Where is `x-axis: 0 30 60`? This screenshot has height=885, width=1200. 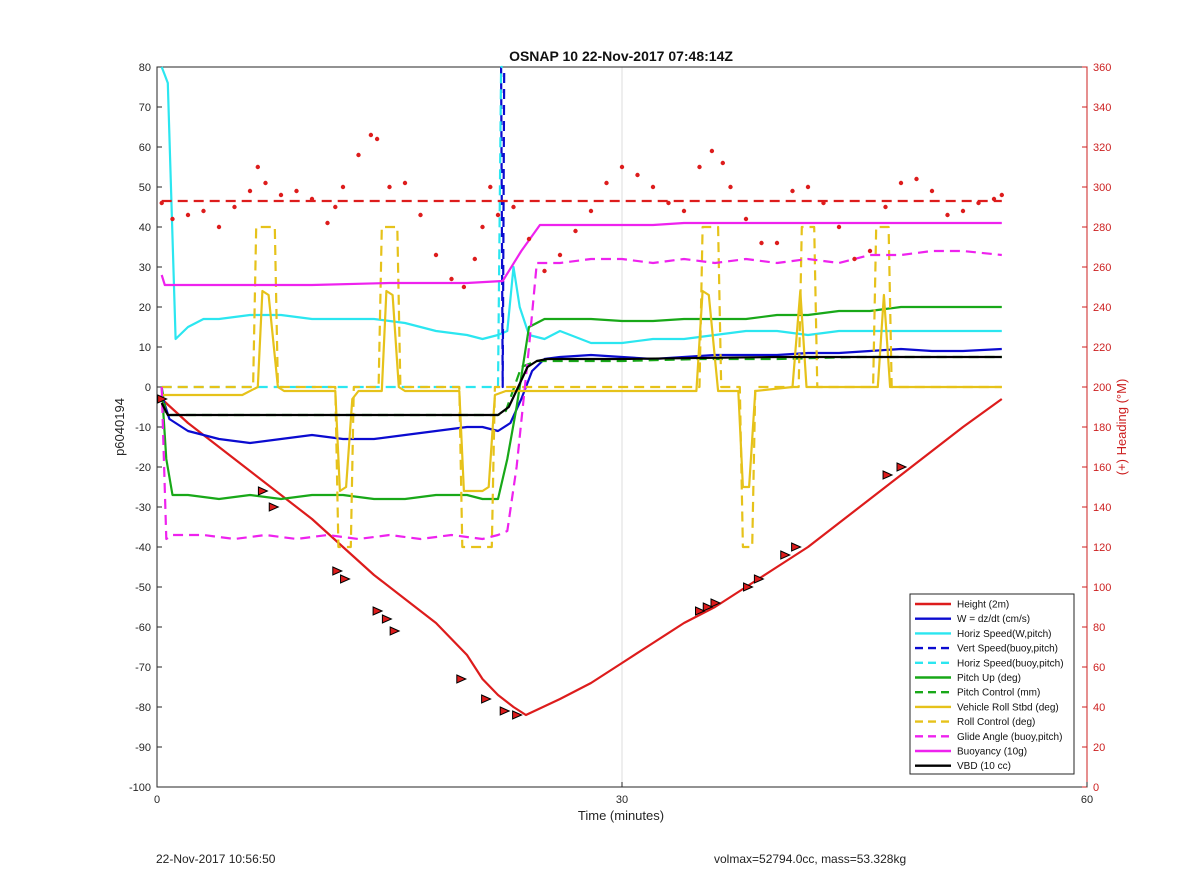
x-axis: 0 30 60 is located at coordinates (623, 794).